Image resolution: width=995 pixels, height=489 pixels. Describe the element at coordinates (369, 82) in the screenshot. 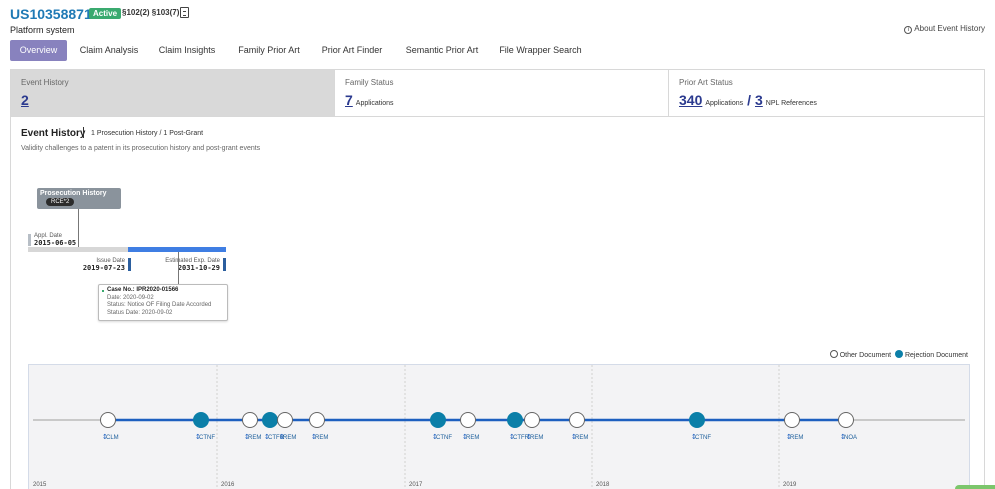

I see `family-status-card-title: Family Status` at that location.